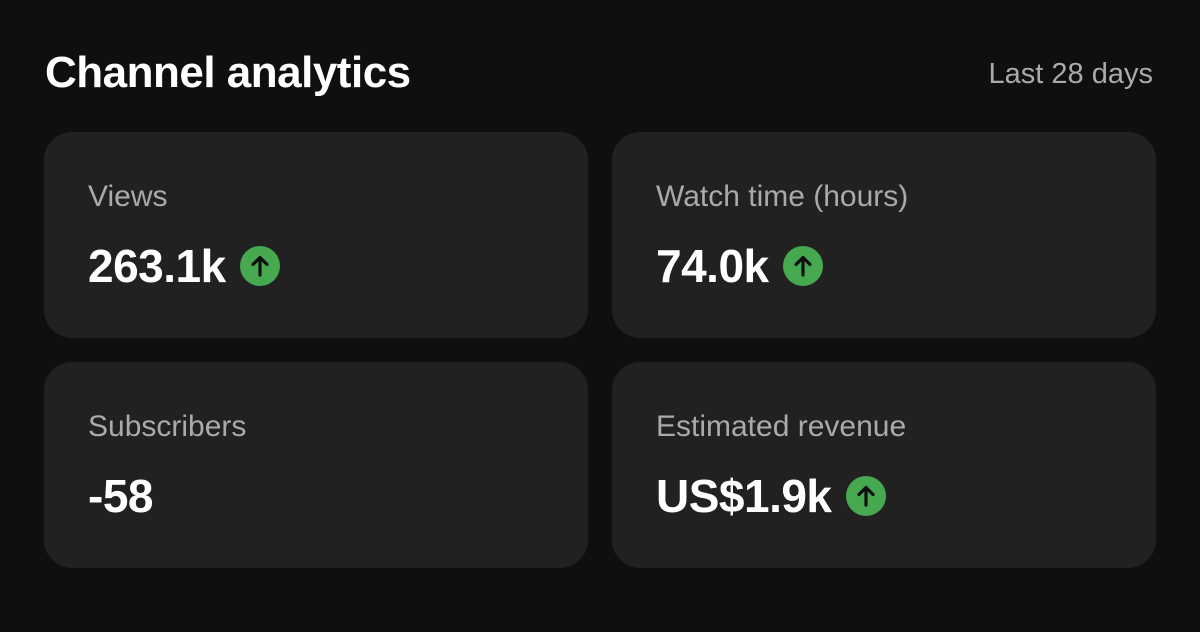 The width and height of the screenshot is (1200, 632). I want to click on stat-value-row: 74.0k, so click(739, 266).